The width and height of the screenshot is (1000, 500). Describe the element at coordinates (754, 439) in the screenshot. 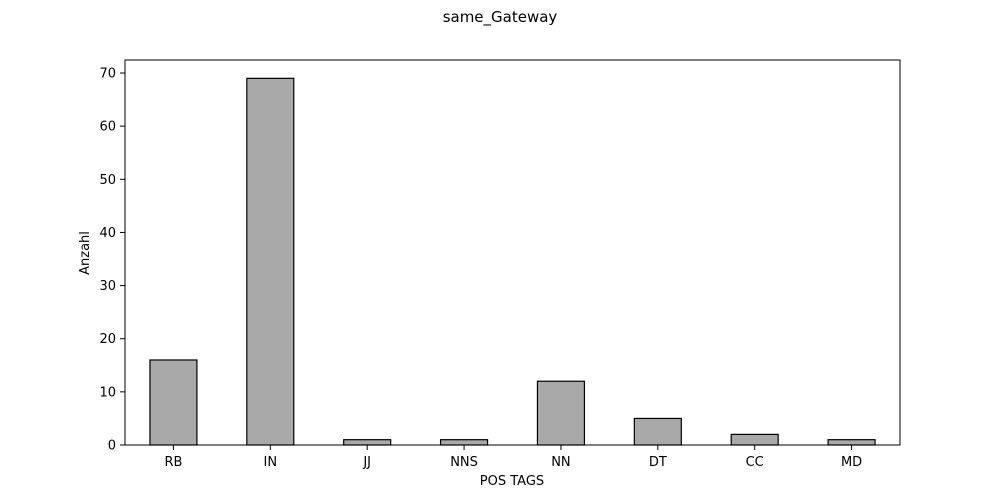

I see `bar-cc` at that location.